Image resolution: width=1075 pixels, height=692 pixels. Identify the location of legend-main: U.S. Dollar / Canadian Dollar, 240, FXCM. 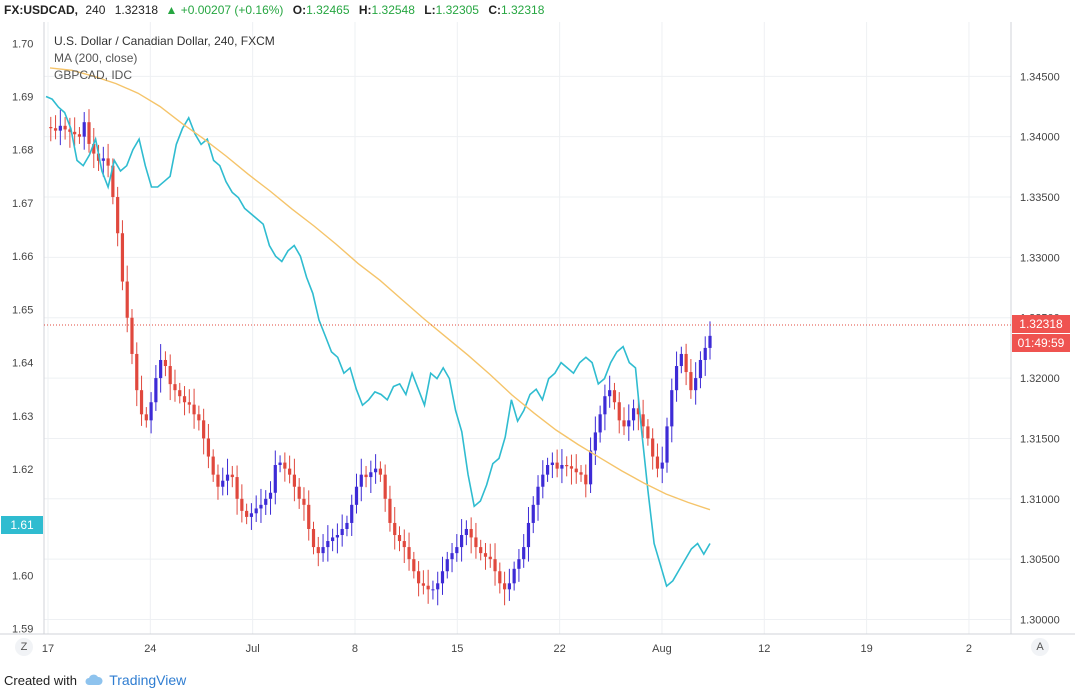
(164, 41).